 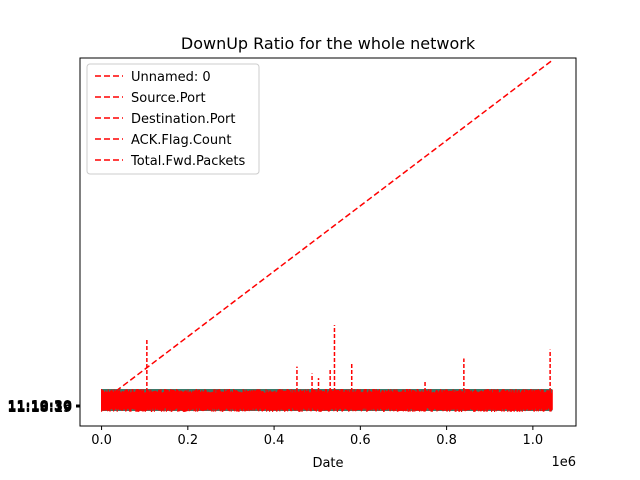 What do you see at coordinates (446, 440) in the screenshot?
I see `x-tick-label: 0.8` at bounding box center [446, 440].